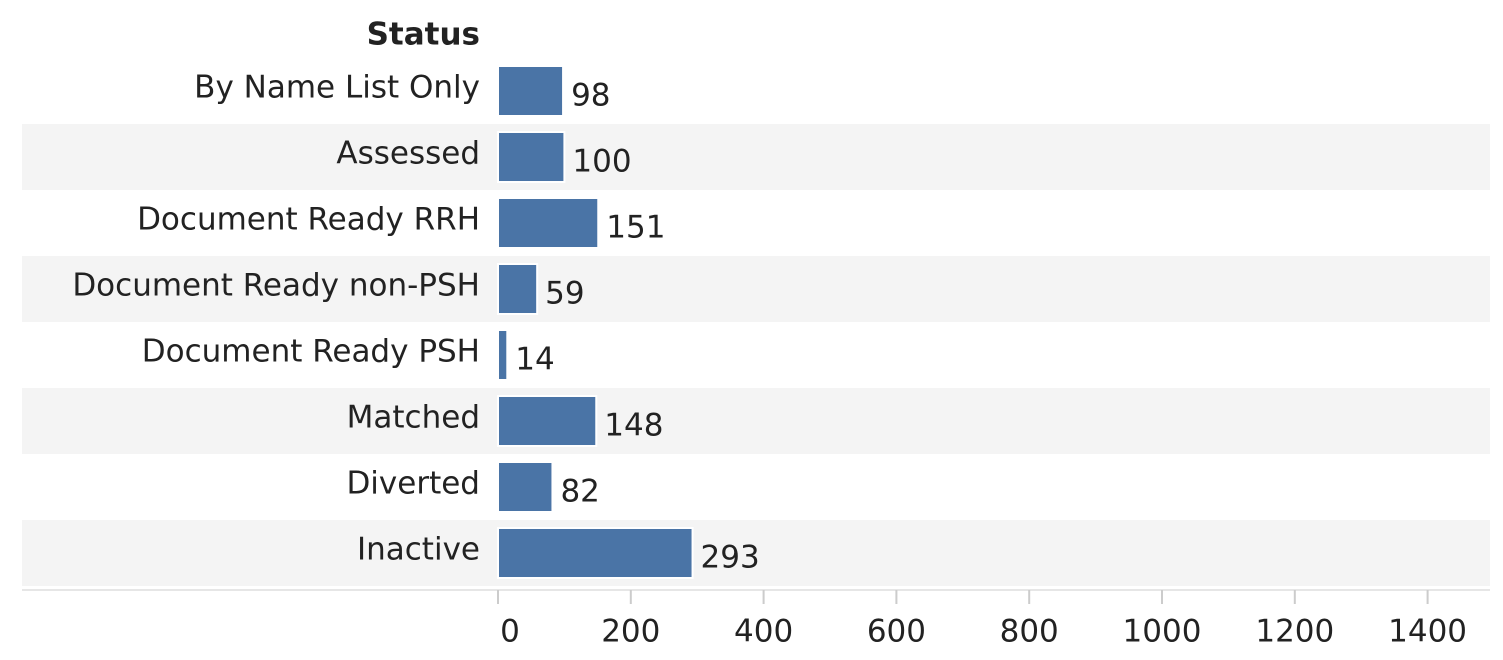 This screenshot has height=660, width=1503. What do you see at coordinates (633, 426) in the screenshot?
I see `value-label: 148` at bounding box center [633, 426].